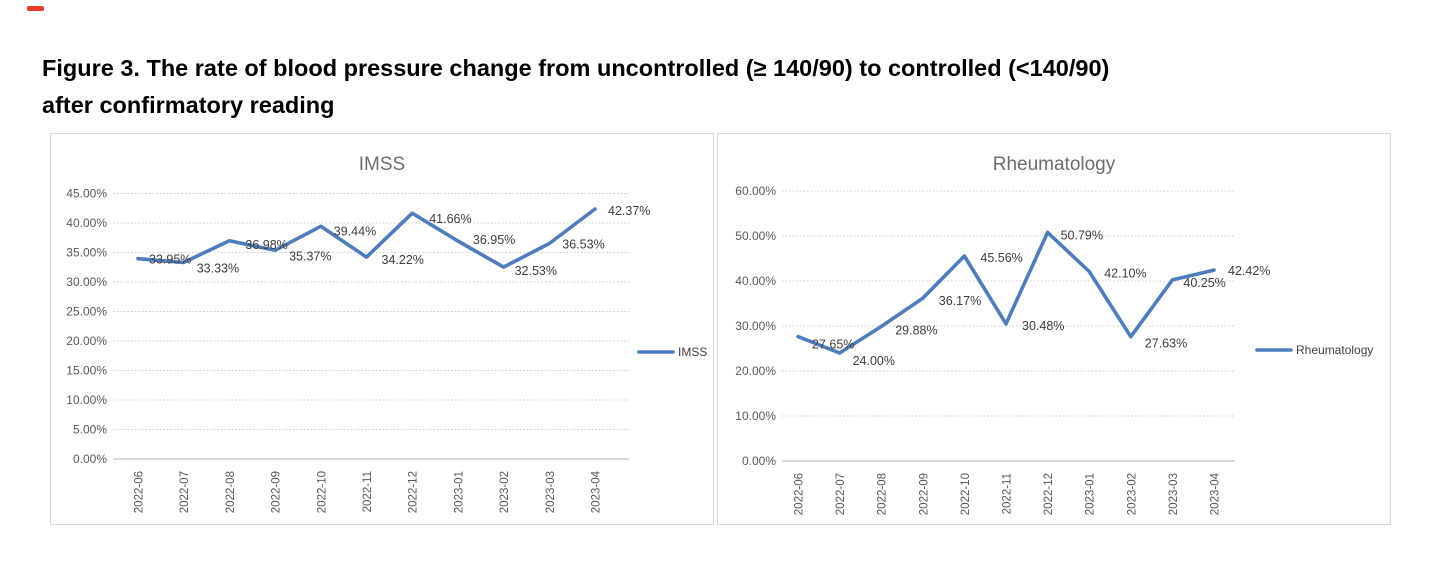  Describe the element at coordinates (629, 211) in the screenshot. I see `data-label: 42.37%` at that location.